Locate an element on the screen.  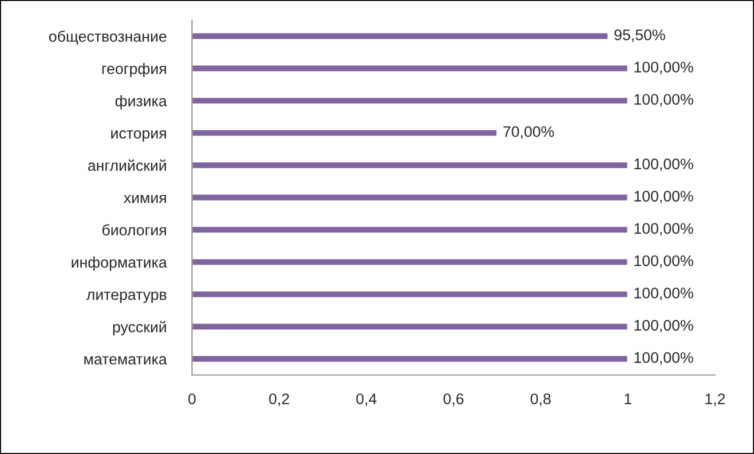
x-tick-label: 0 is located at coordinates (192, 398).